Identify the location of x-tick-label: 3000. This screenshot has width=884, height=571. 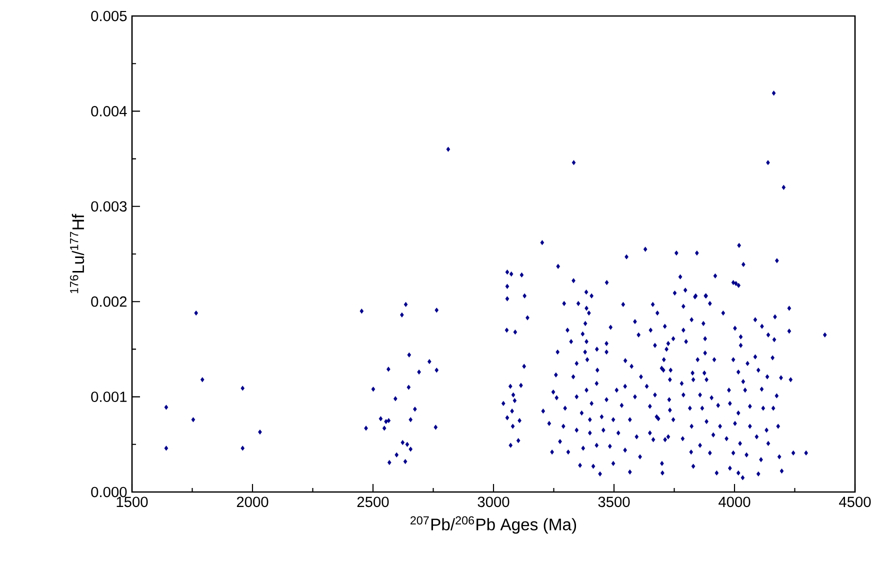
(494, 502).